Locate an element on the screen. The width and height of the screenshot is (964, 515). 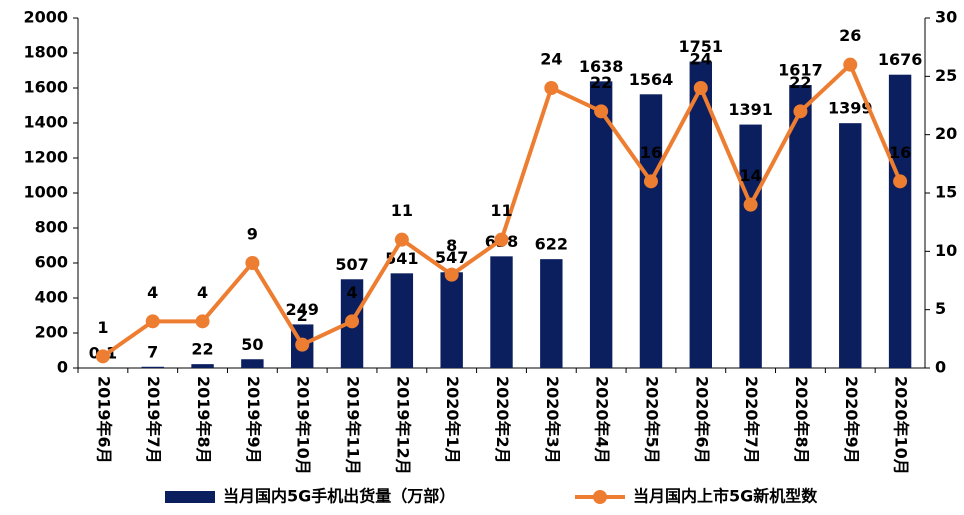
x-tick-label: 2020年9月 is located at coordinates (851, 420).